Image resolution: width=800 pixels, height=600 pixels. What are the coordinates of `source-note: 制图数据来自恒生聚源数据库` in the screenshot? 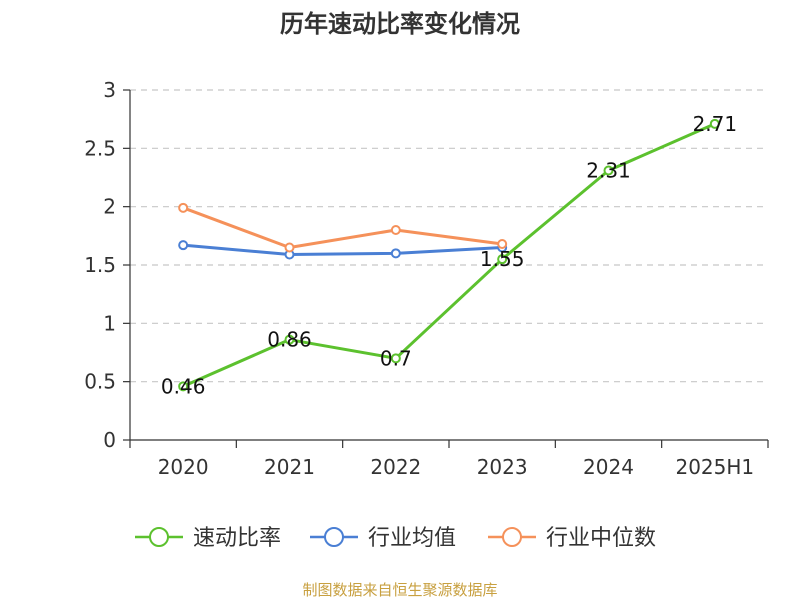 It's located at (399, 590).